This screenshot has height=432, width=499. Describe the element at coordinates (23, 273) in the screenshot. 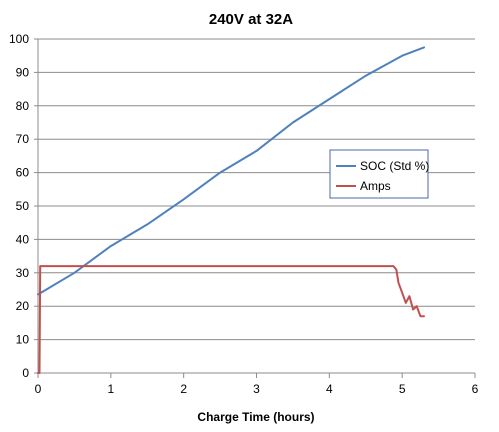

I see `y-tick-label: 30` at that location.